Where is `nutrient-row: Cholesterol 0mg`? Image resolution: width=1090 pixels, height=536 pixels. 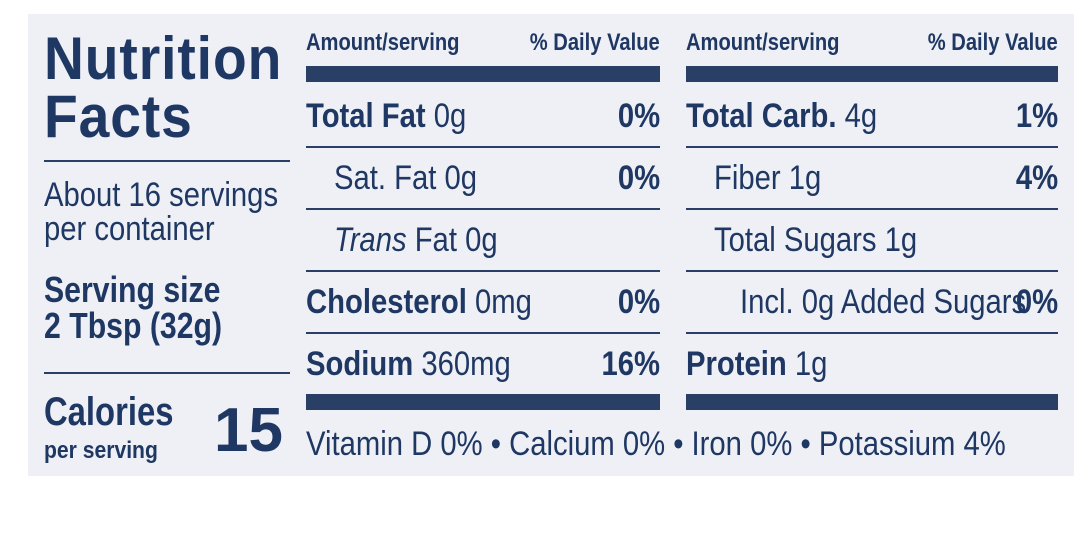 nutrient-row: Cholesterol 0mg is located at coordinates (419, 302).